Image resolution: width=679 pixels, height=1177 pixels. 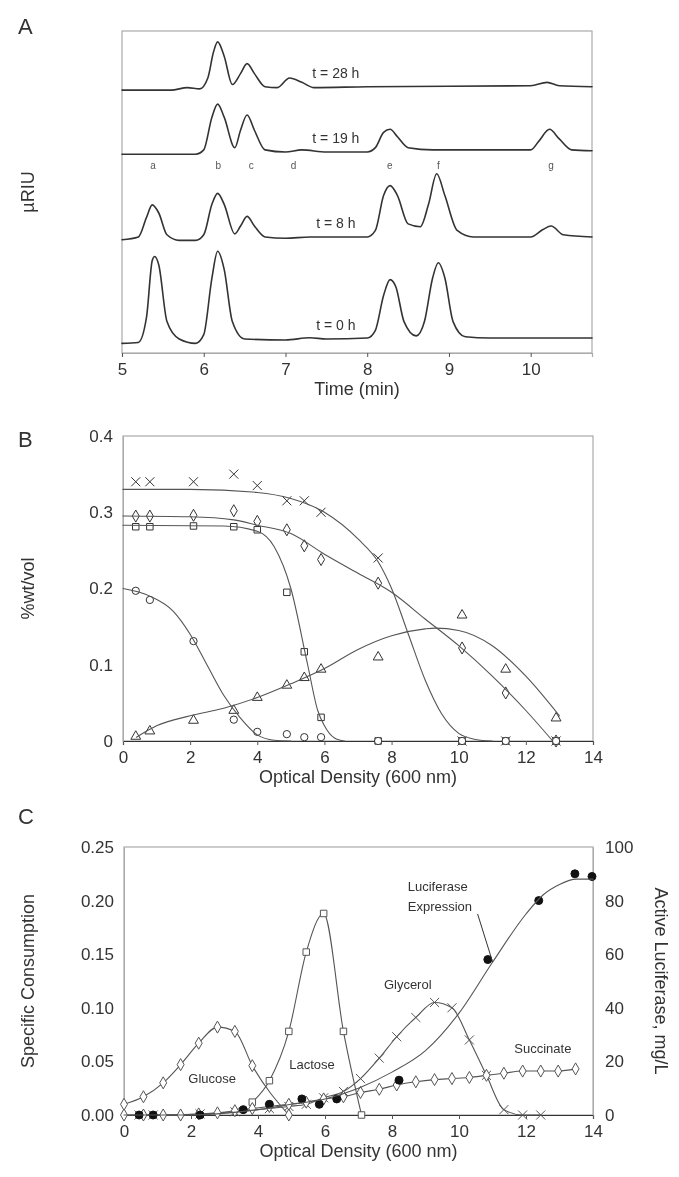 What do you see at coordinates (336, 222) in the screenshot?
I see `series-label: t = 8 h` at bounding box center [336, 222].